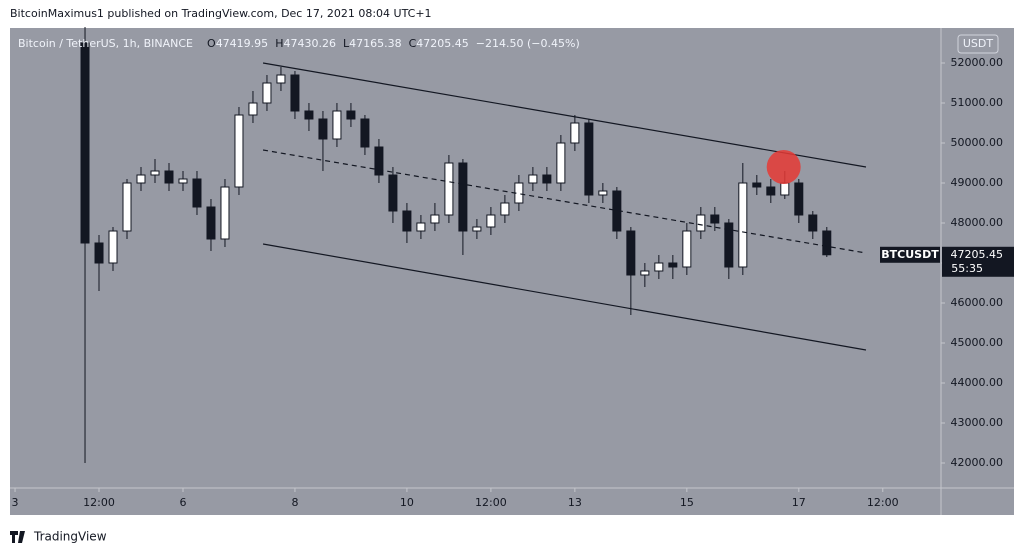 The width and height of the screenshot is (1024, 554). Describe the element at coordinates (106, 43) in the screenshot. I see `symbol: Bitcoin / TetherUS, 1h, BINANCE` at that location.